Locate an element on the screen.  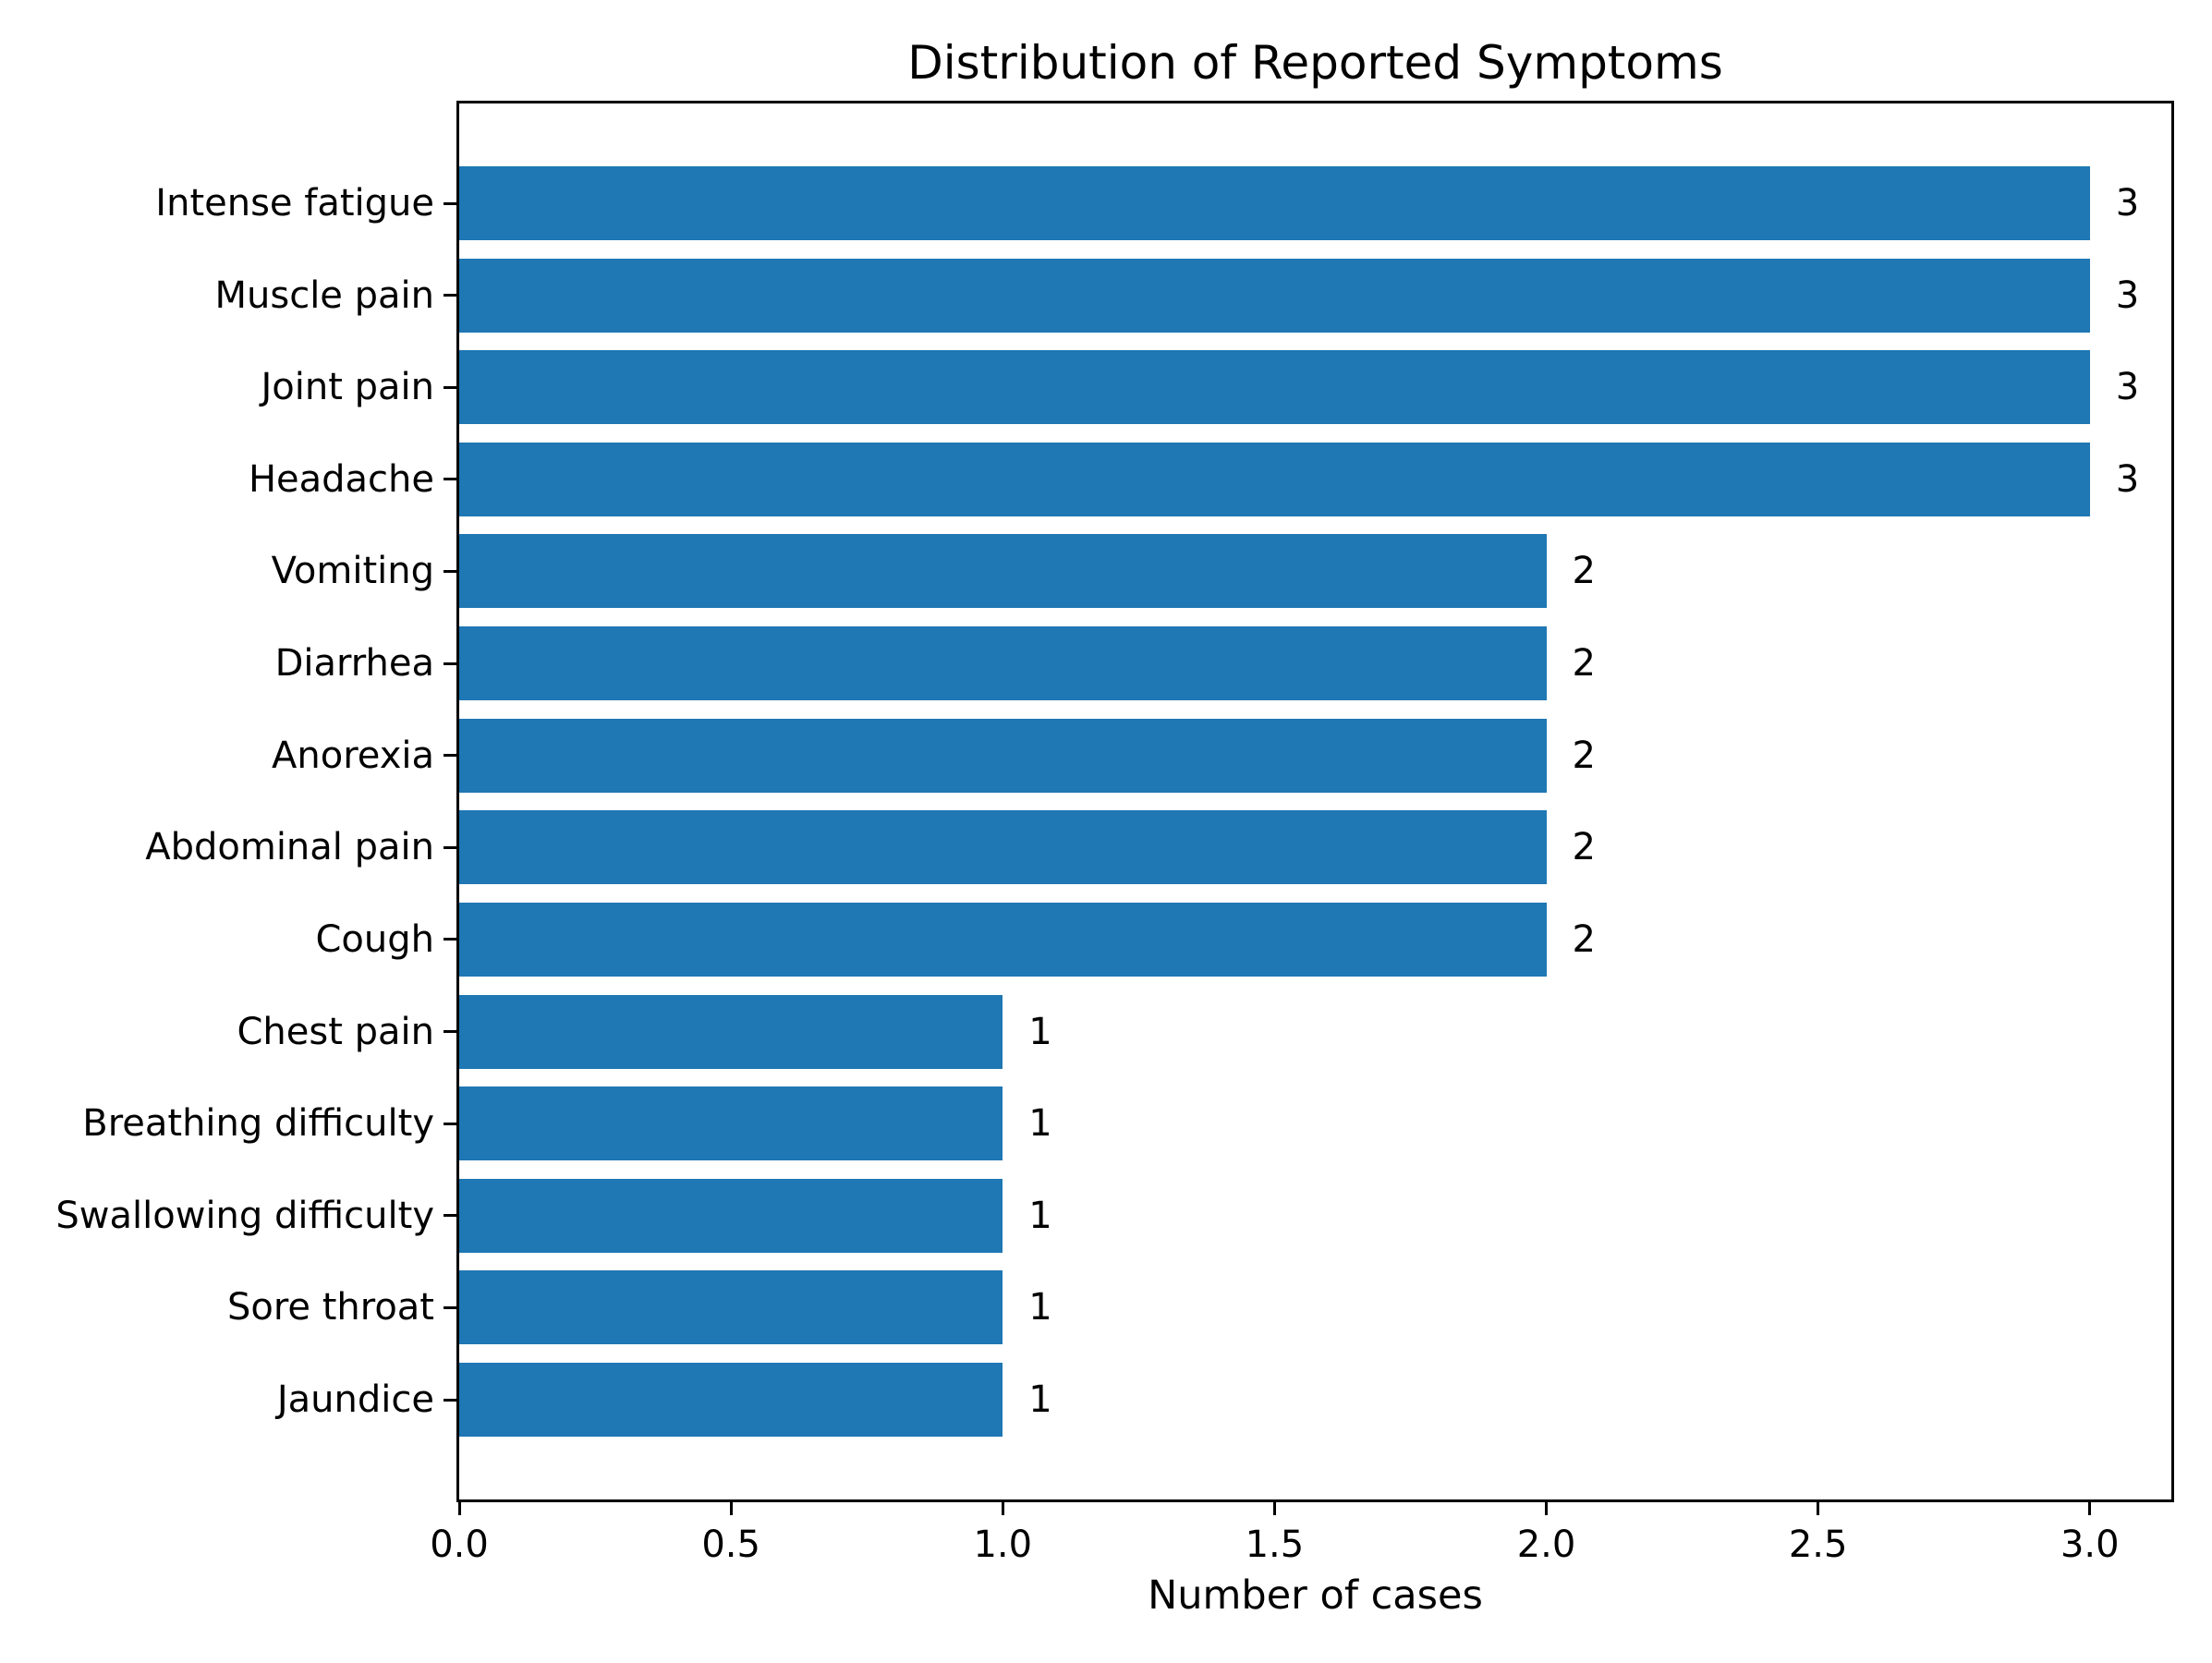
bar-cough is located at coordinates (1003, 939).